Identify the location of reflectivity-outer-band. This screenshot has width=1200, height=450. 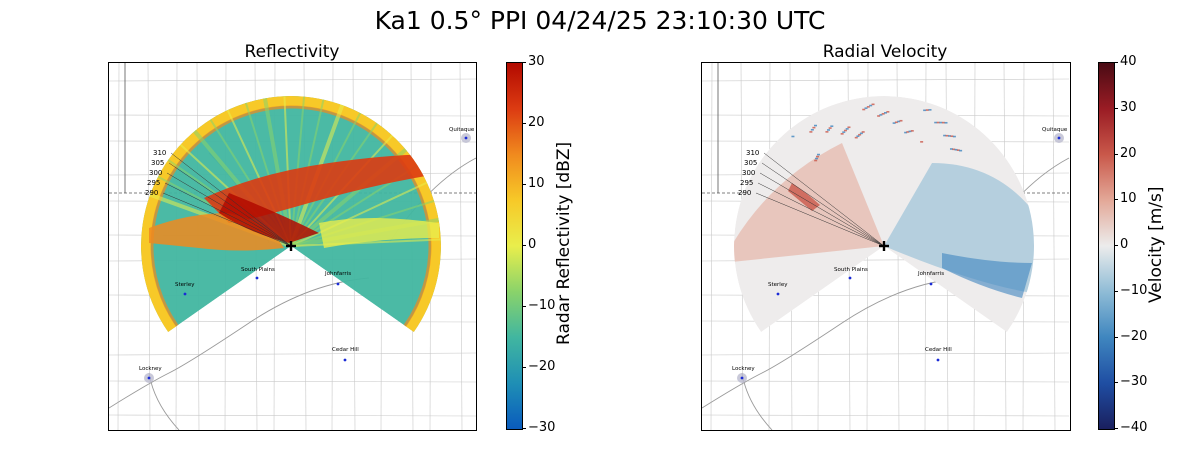
(291, 214).